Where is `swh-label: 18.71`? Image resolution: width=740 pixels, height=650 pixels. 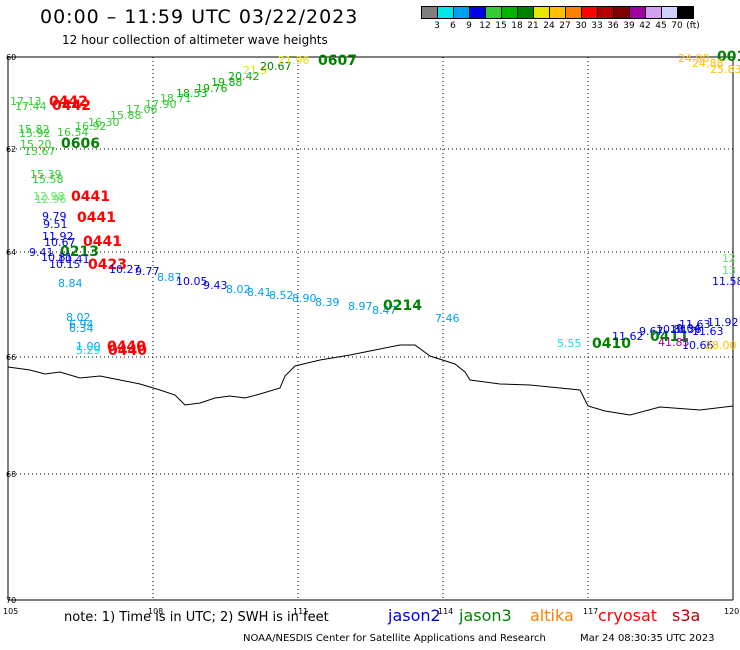
swh-label: 18.71 is located at coordinates (176, 98).